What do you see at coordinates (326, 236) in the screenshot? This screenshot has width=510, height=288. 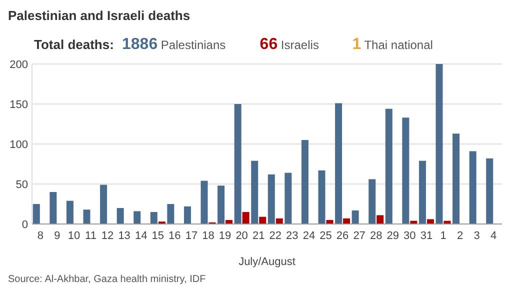 I see `x-tick-label: 25` at bounding box center [326, 236].